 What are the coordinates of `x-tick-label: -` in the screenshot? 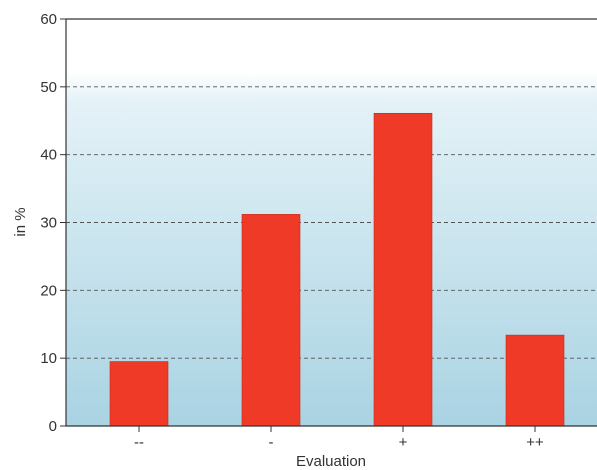 It's located at (271, 442).